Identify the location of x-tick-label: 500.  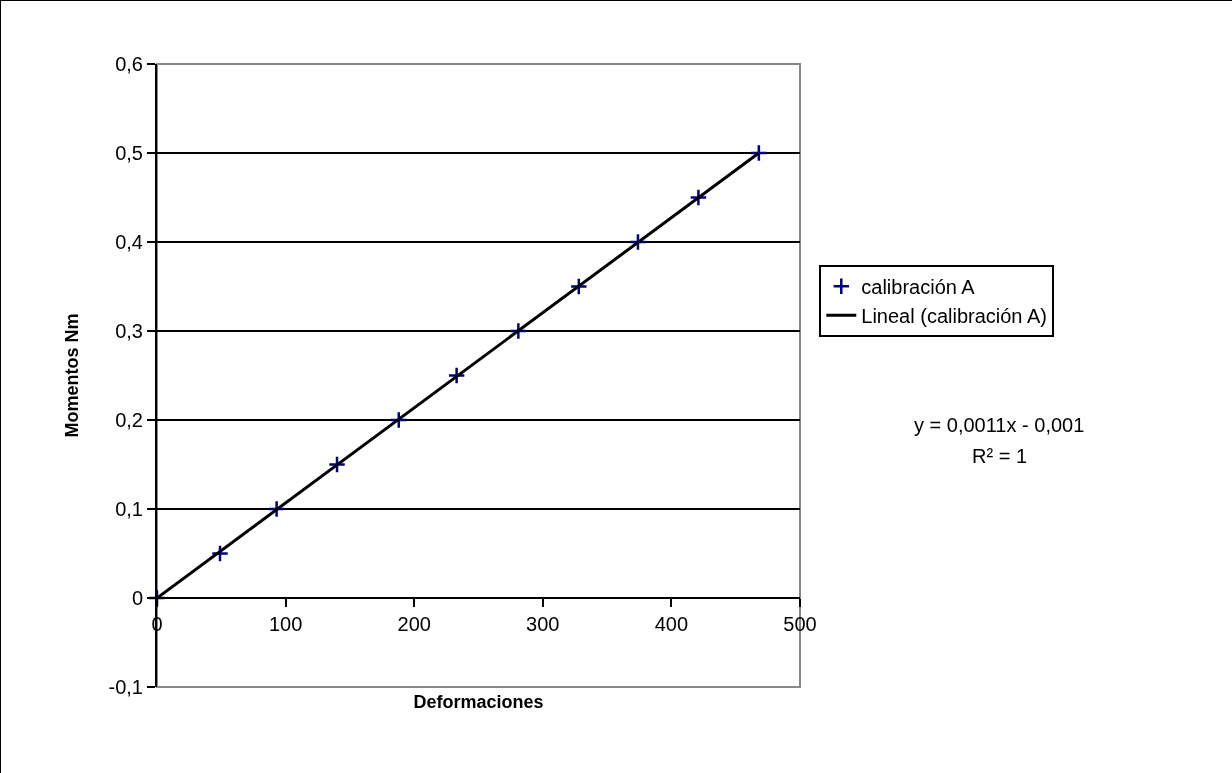
(800, 624).